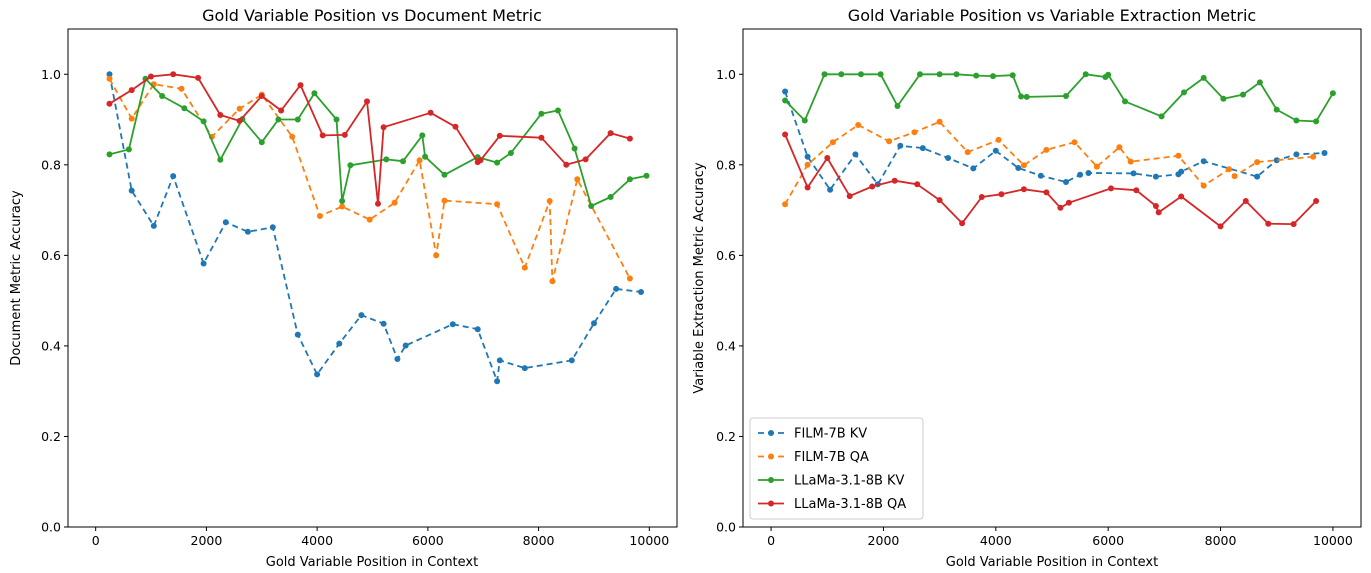 The width and height of the screenshot is (1371, 573). Describe the element at coordinates (51, 345) in the screenshot. I see `y-tick-label: 0.4` at that location.